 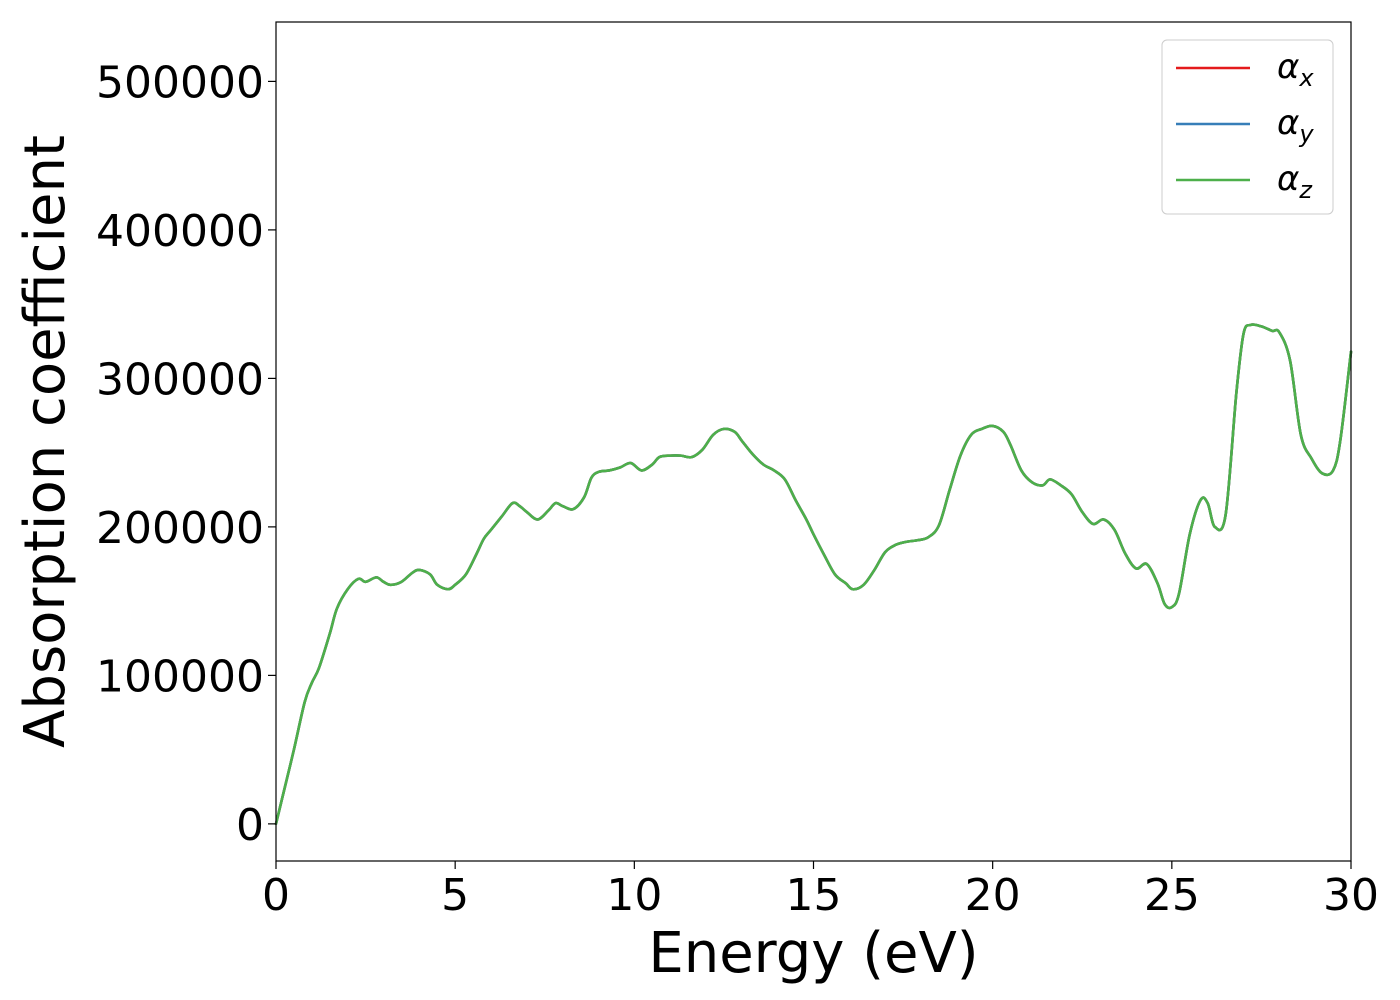 I want to click on x-tick-label: 10, so click(x=634, y=895).